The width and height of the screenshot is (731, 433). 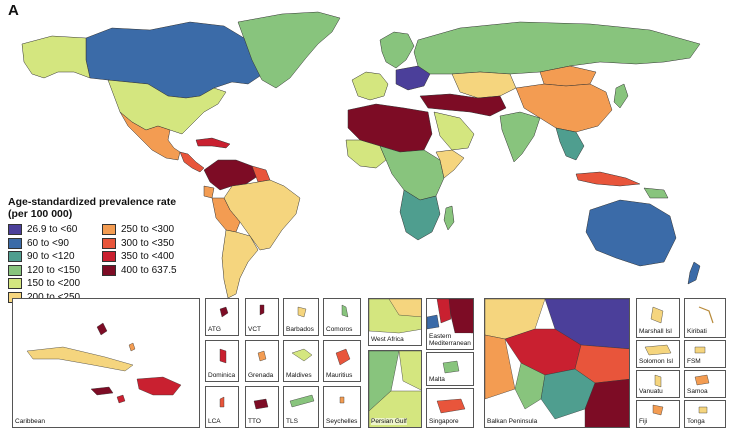 What do you see at coordinates (240, 264) in the screenshot?
I see `argentina` at bounding box center [240, 264].